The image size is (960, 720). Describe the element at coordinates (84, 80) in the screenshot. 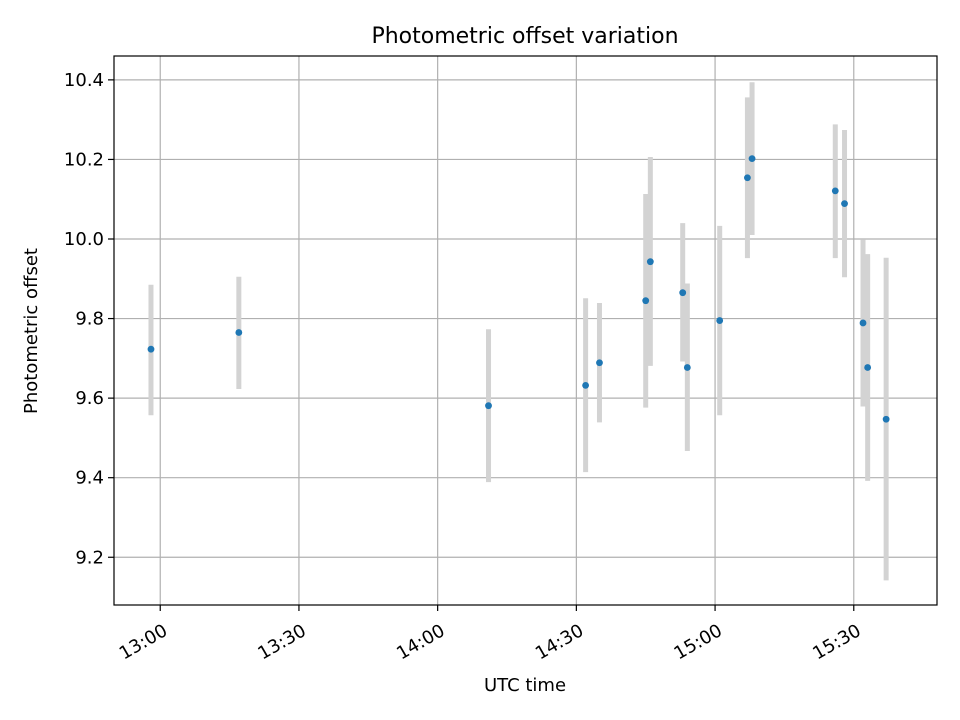

I see `y-tick-label: 10.4` at that location.